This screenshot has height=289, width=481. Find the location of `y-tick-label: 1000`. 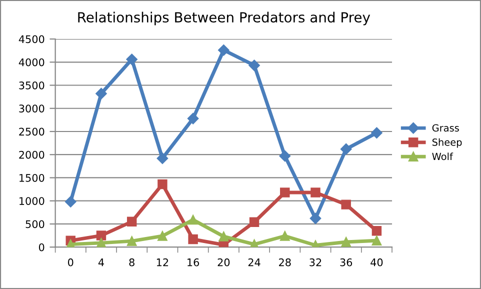

y-tick-label: 1000 is located at coordinates (32, 201).